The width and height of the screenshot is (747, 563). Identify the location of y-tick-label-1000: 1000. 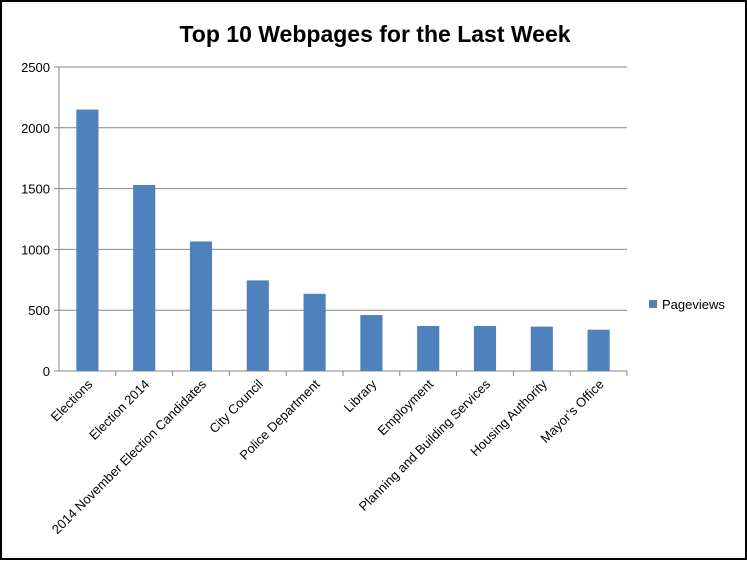
(35, 249).